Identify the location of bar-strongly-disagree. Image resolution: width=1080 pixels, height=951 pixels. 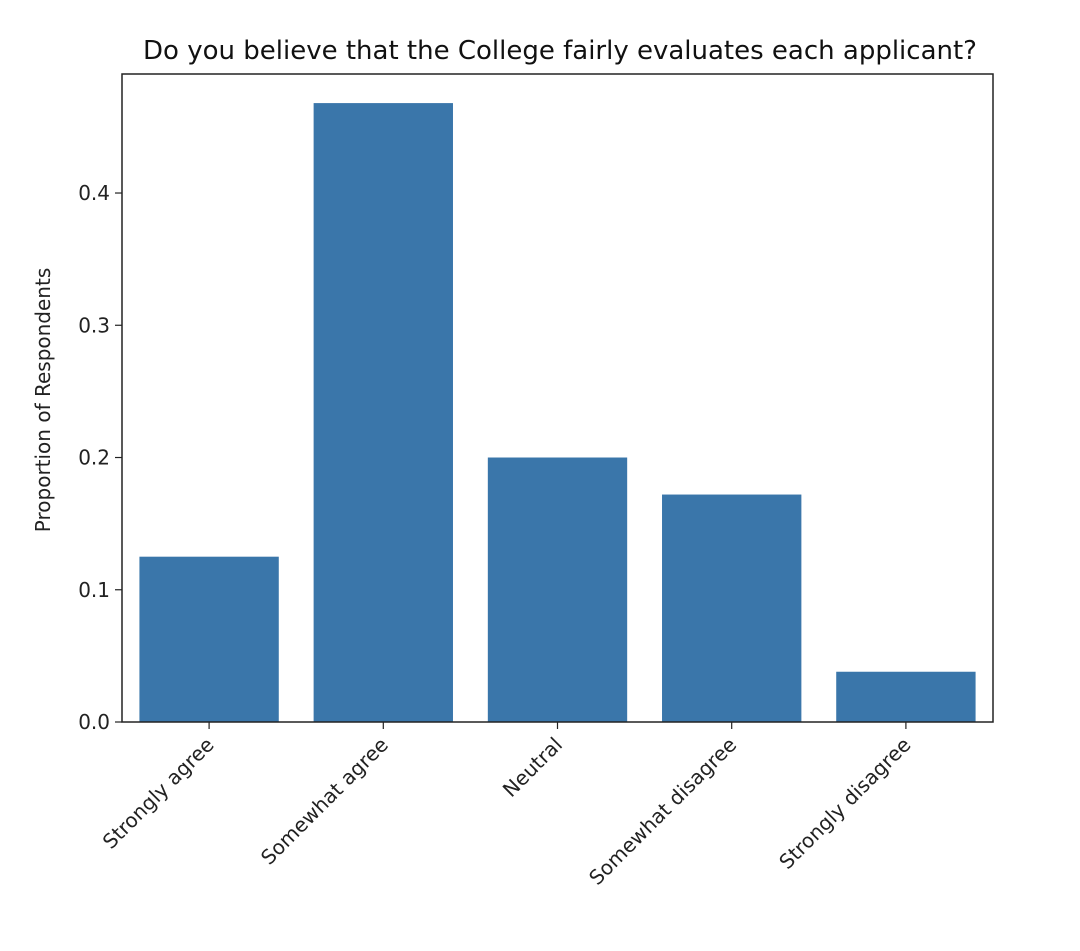
(906, 696).